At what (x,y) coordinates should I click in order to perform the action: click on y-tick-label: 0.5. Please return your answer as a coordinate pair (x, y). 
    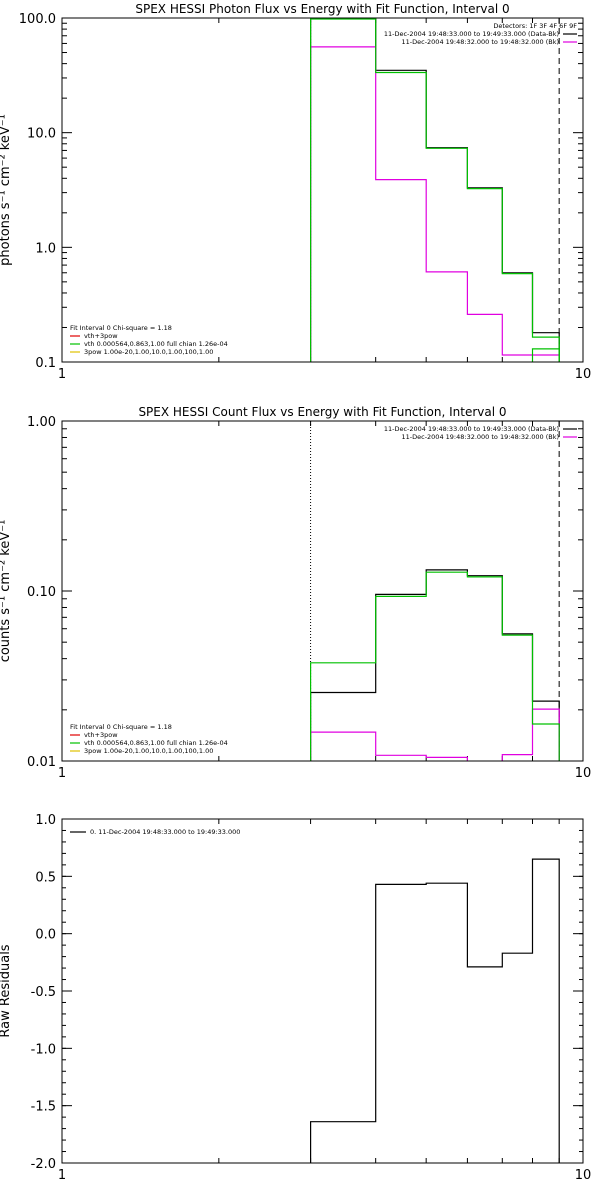
    Looking at the image, I should click on (45, 877).